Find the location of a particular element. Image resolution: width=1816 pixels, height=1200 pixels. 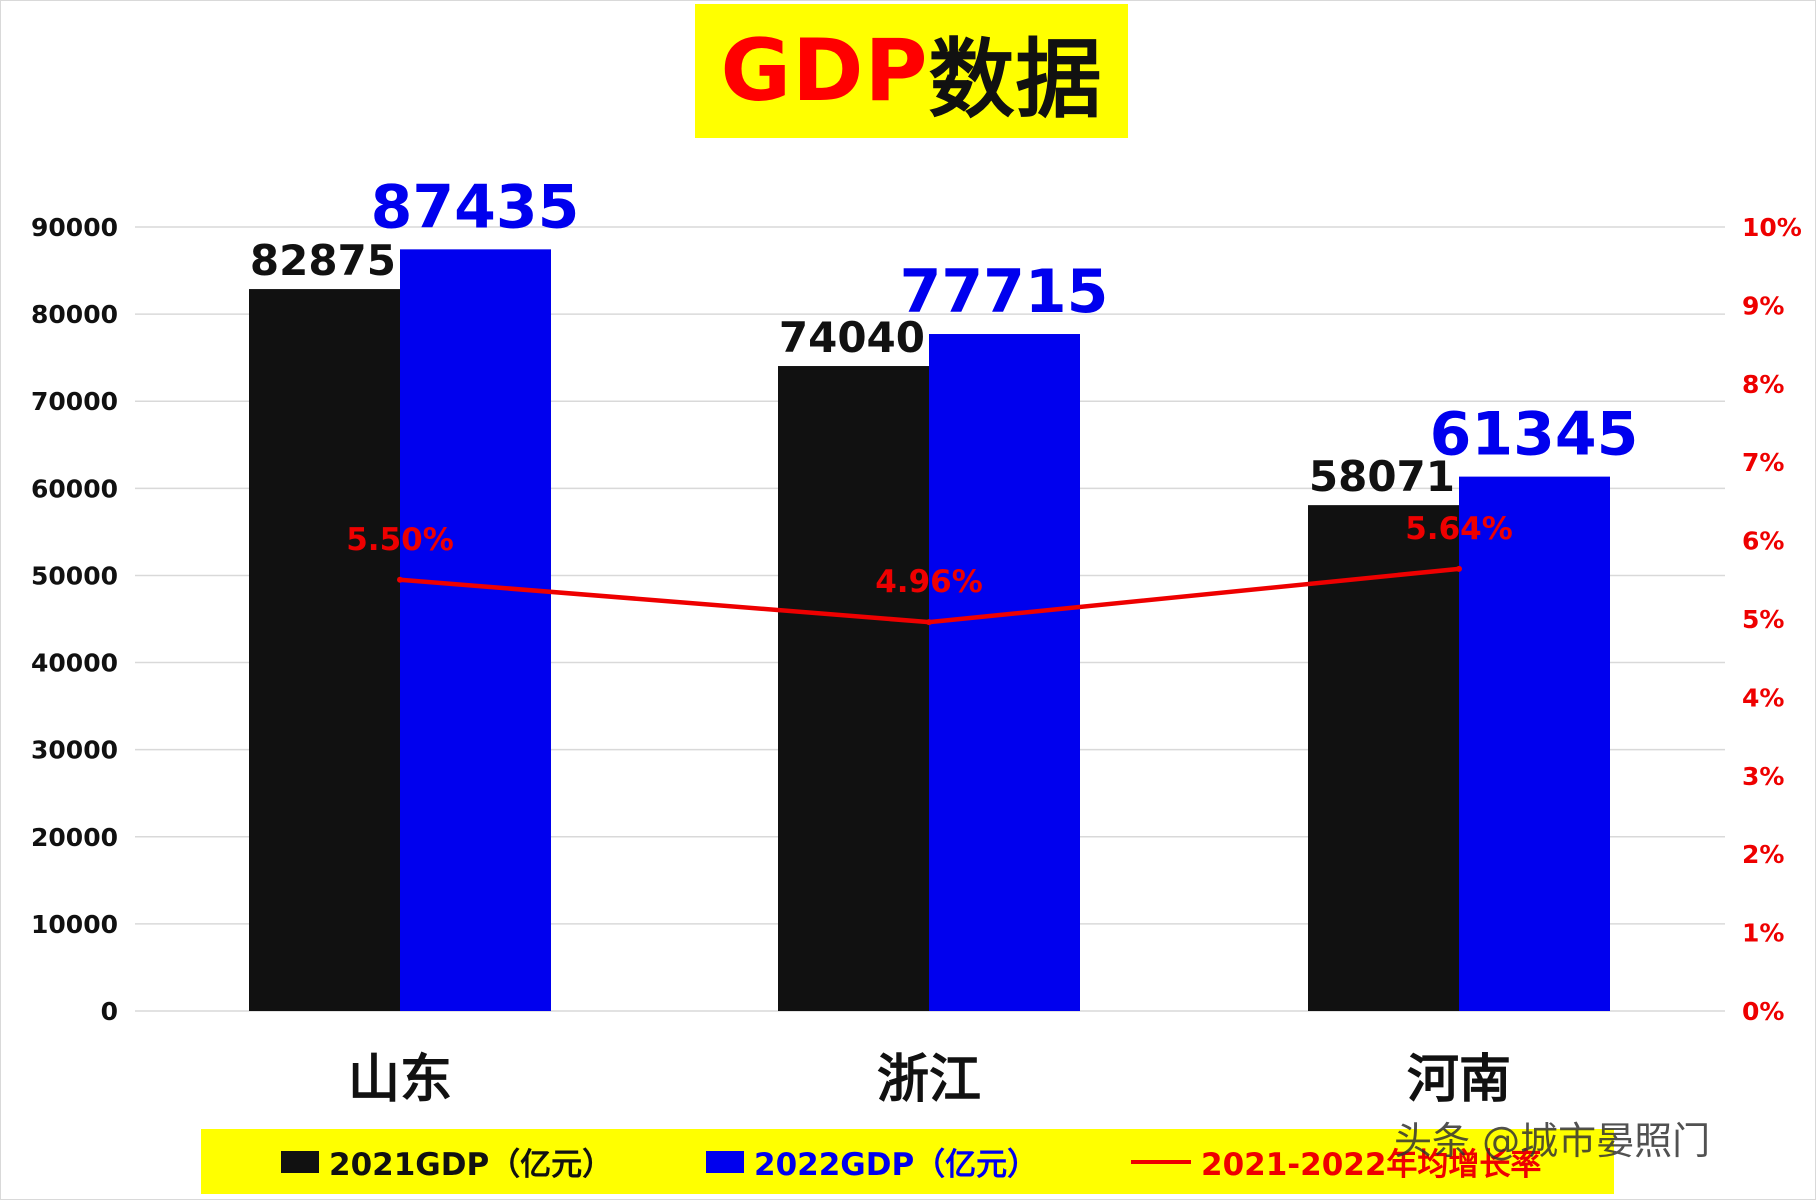

legend-label-2022: 2022GDP（亿元） is located at coordinates (896, 1165).